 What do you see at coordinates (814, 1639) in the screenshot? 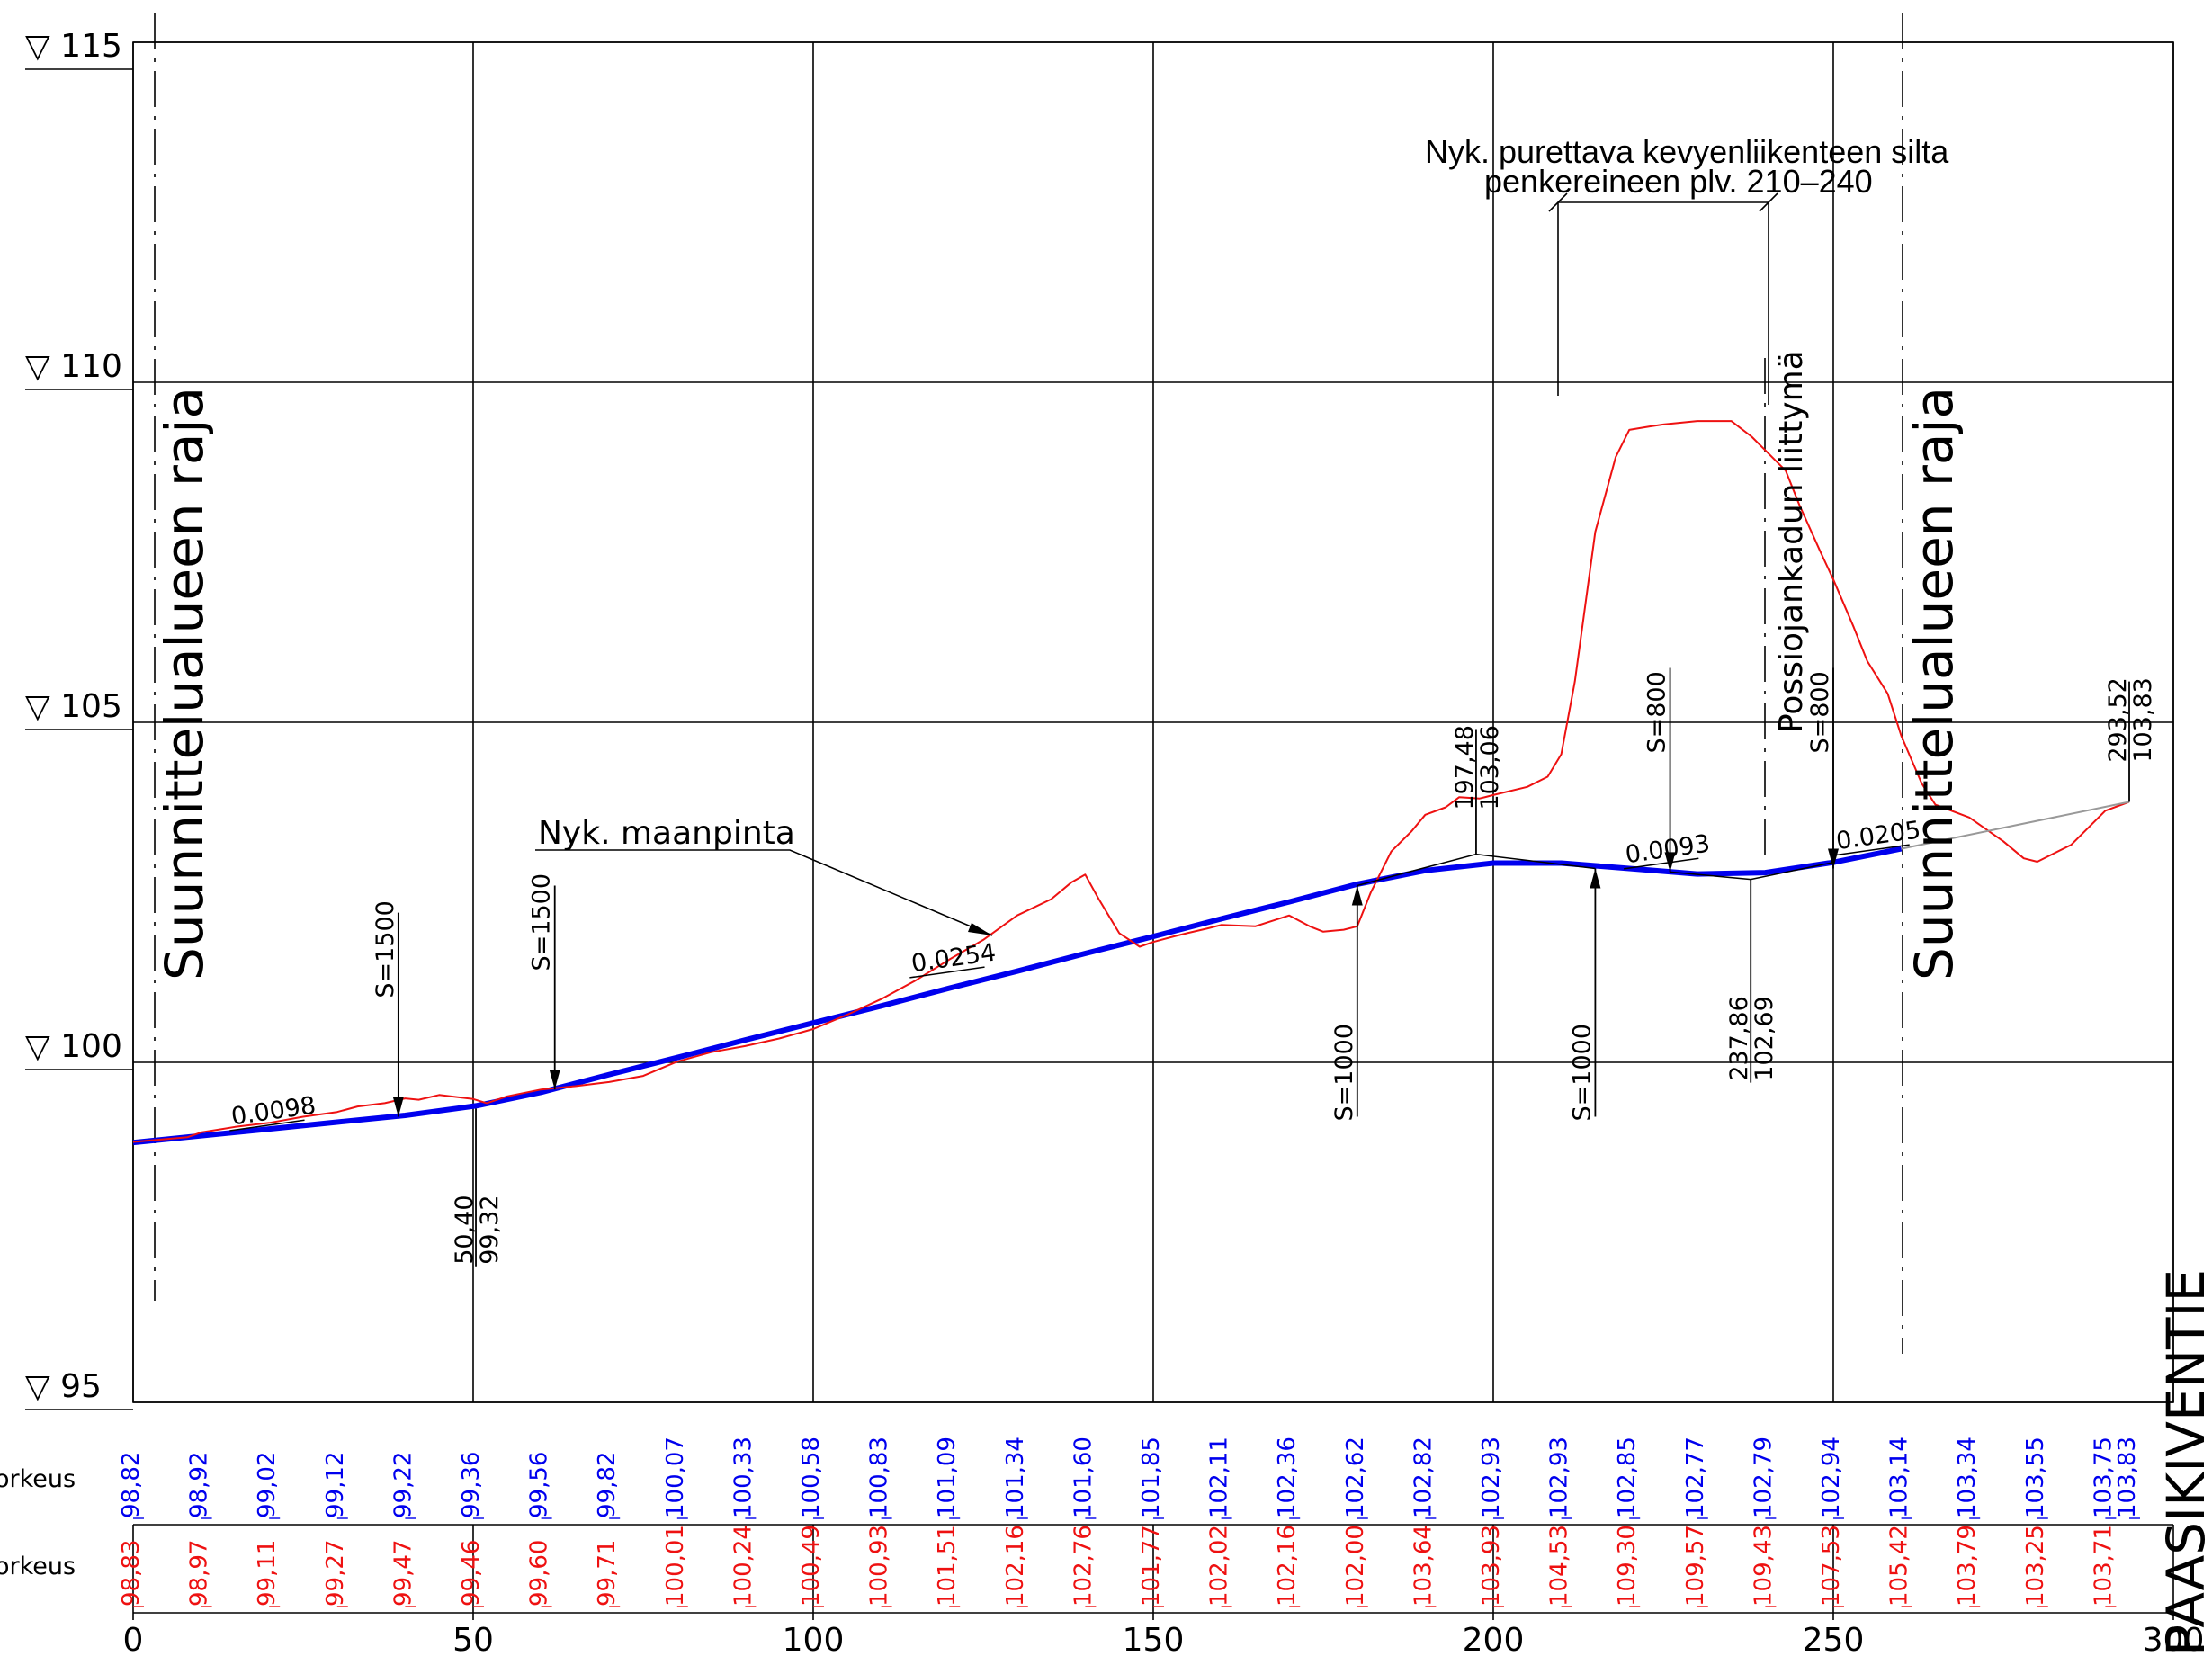
I see `x-tick-label: 100` at bounding box center [814, 1639].